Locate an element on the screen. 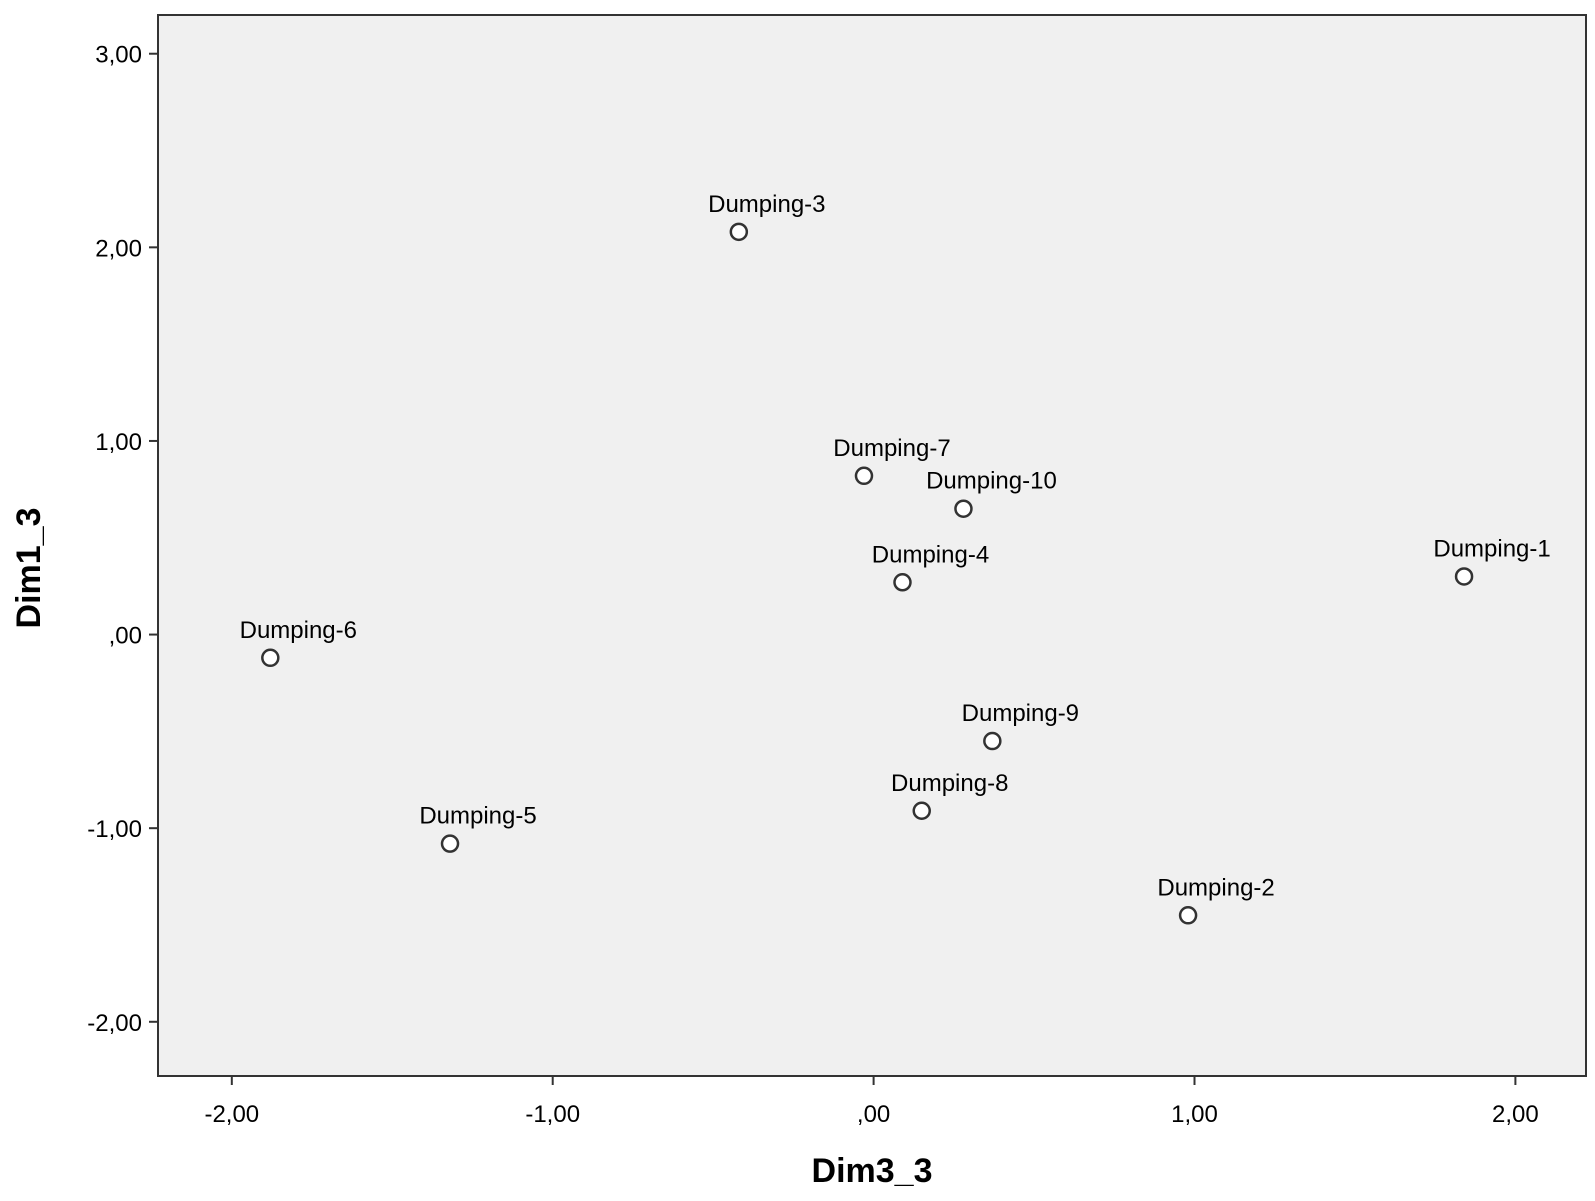  y-tick-label: 3,00 is located at coordinates (118, 55).